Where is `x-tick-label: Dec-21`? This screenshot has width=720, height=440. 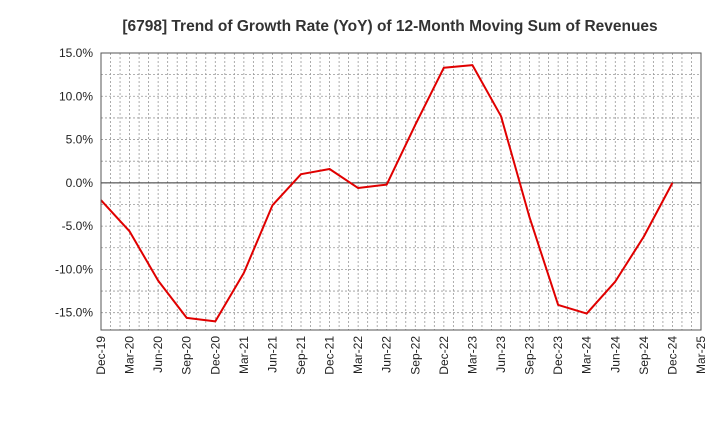
x-tick-label: Dec-21 is located at coordinates (330, 355).